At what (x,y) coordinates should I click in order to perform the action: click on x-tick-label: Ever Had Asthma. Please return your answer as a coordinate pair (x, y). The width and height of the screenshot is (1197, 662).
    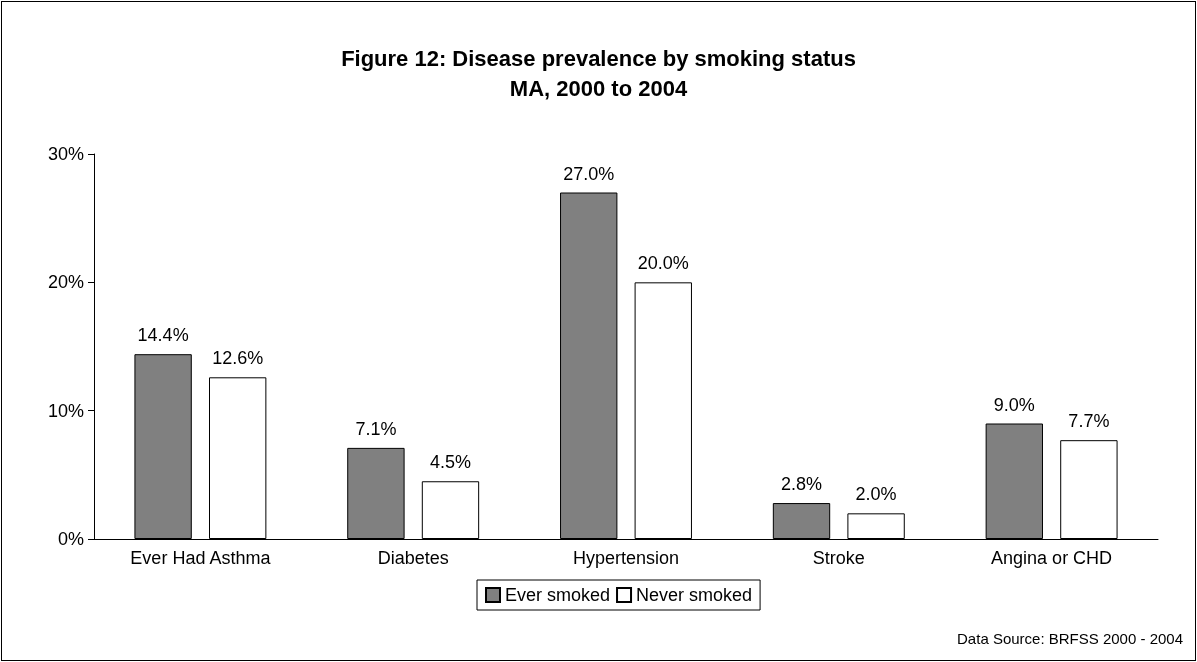
    Looking at the image, I should click on (201, 558).